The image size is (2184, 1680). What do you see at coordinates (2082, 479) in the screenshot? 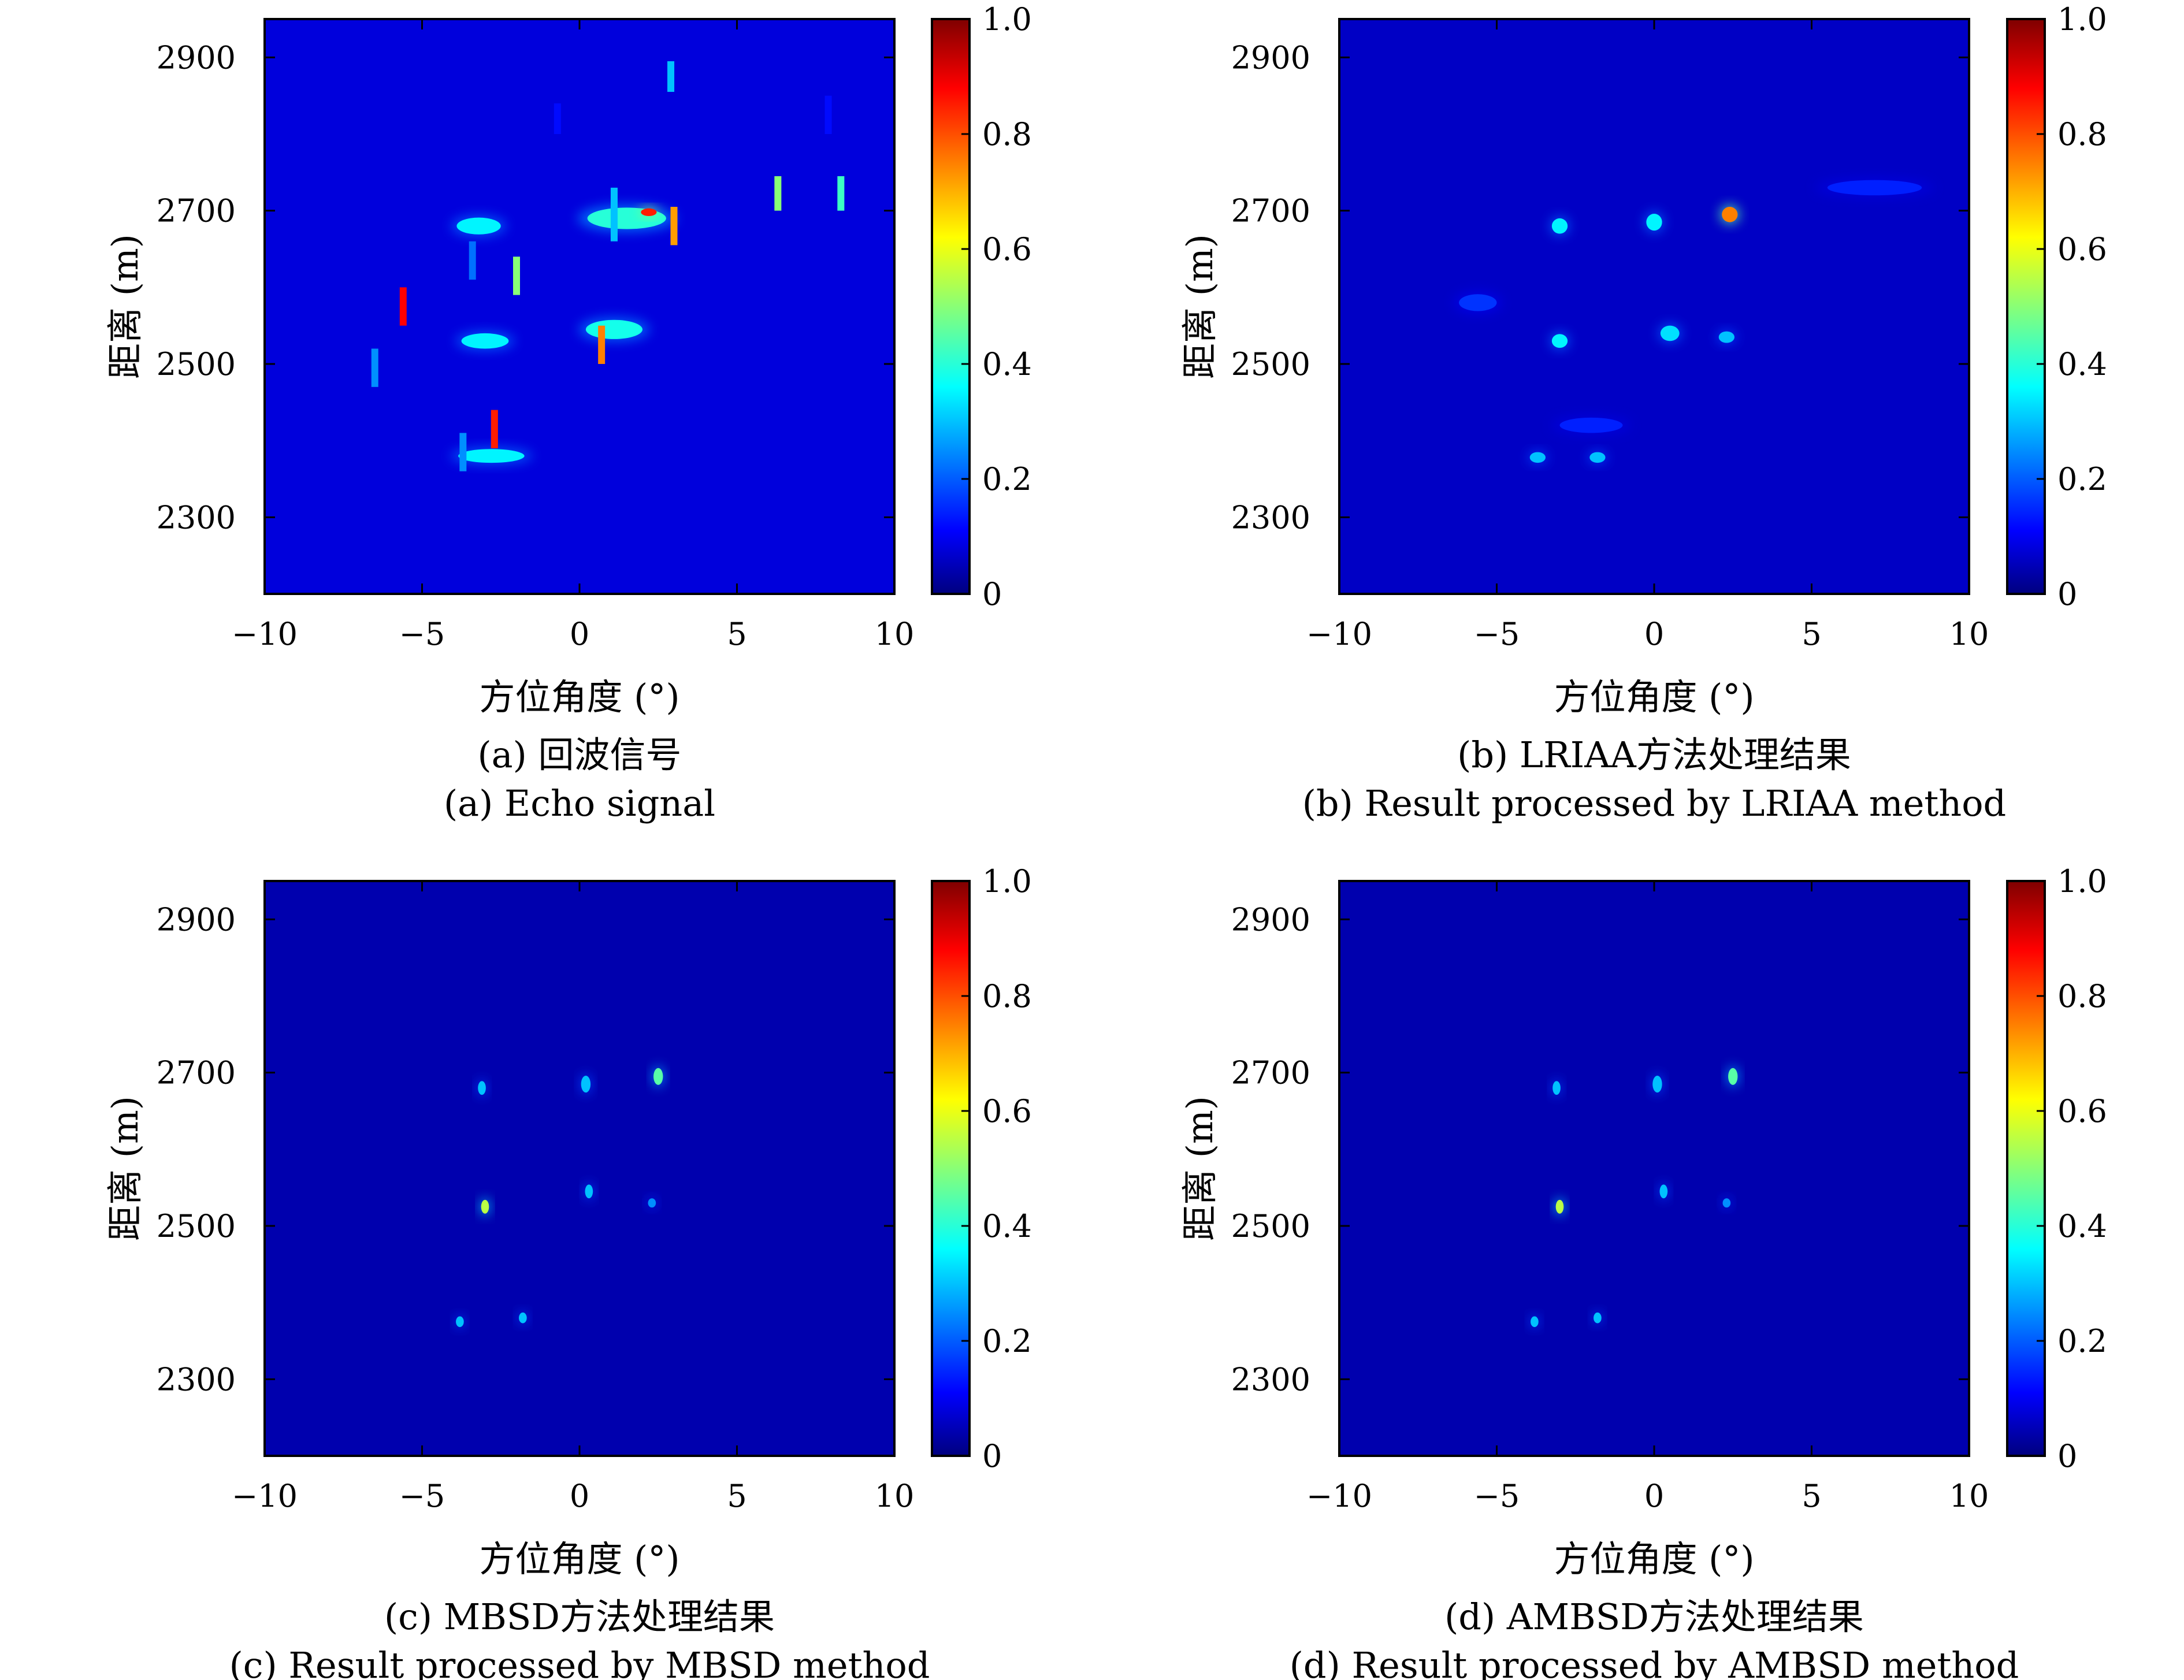
I see `colorbar-tick-label: 0.2` at bounding box center [2082, 479].